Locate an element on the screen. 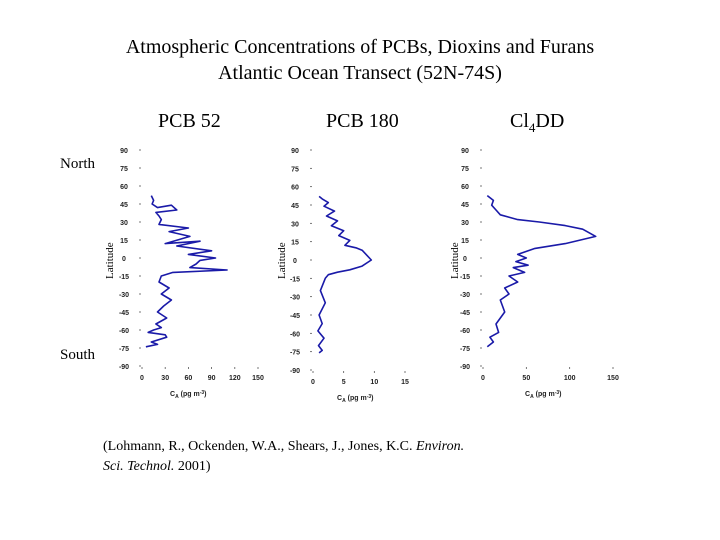 The image size is (720, 540). x-tick-label: 120 is located at coordinates (235, 378).